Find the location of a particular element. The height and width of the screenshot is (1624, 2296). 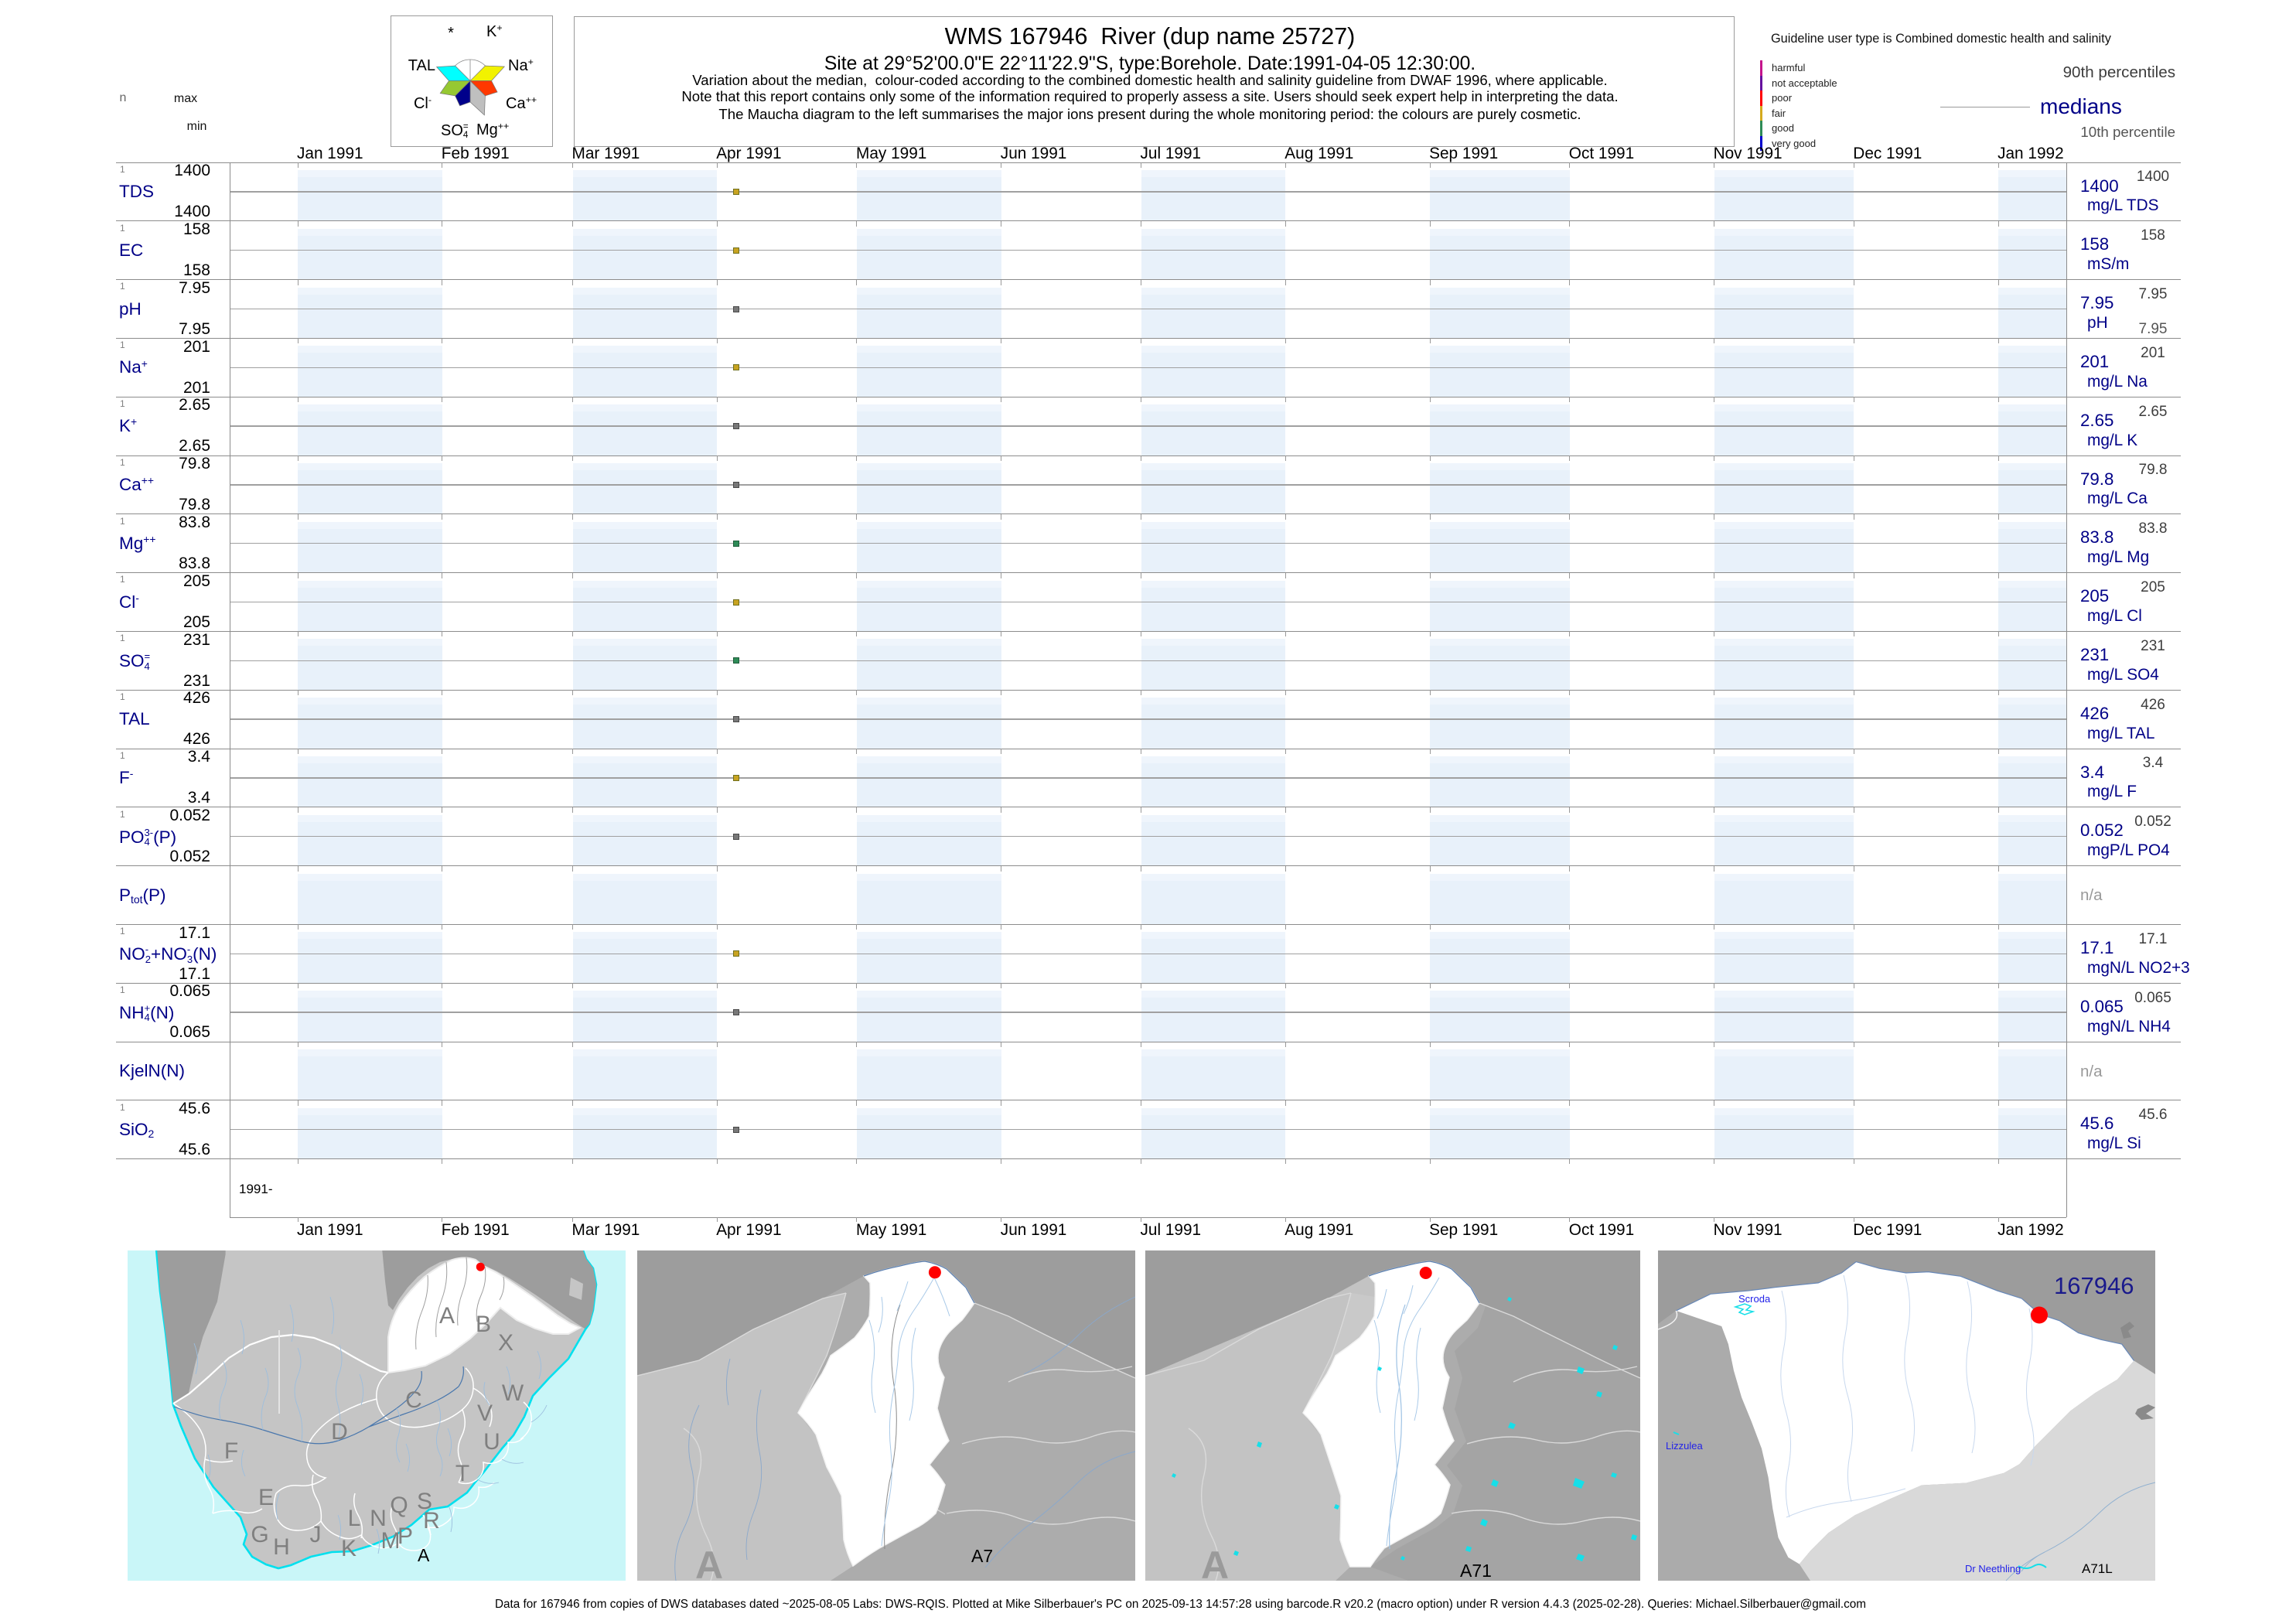

svg-text: F is located at coordinates (231, 1451).